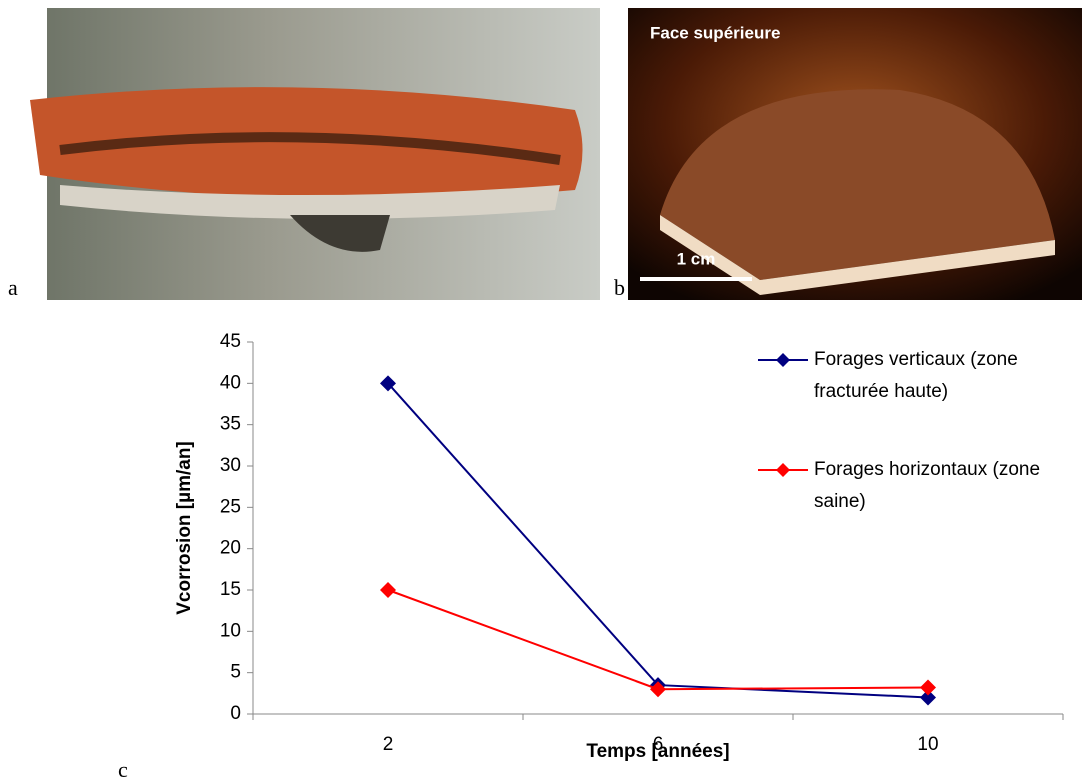 The height and width of the screenshot is (782, 1091). What do you see at coordinates (619, 287) in the screenshot?
I see `panel-label: b` at bounding box center [619, 287].